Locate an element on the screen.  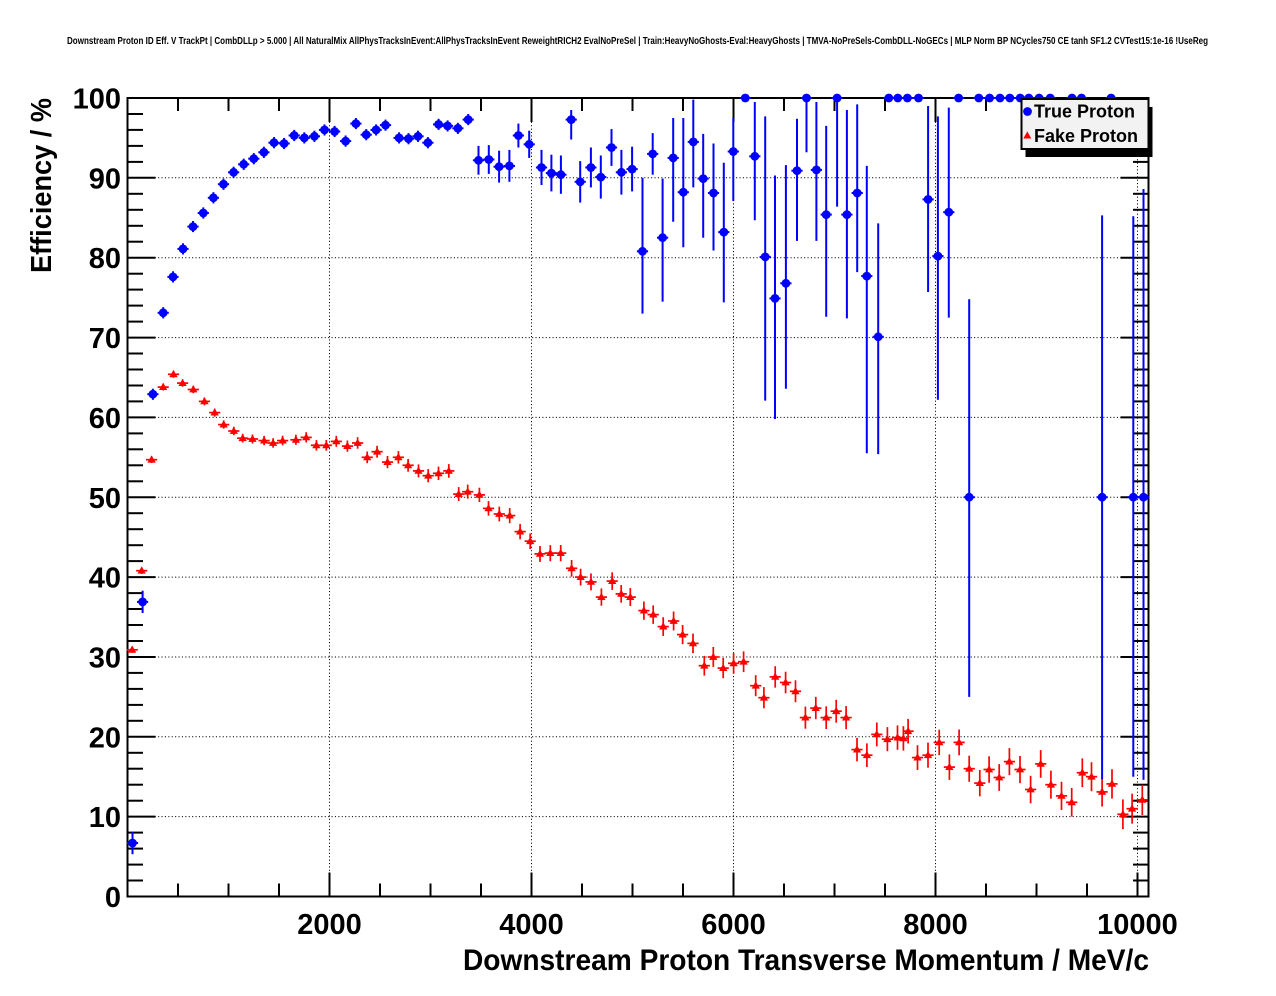
svg-text: Fake Proton is located at coordinates (1086, 136).